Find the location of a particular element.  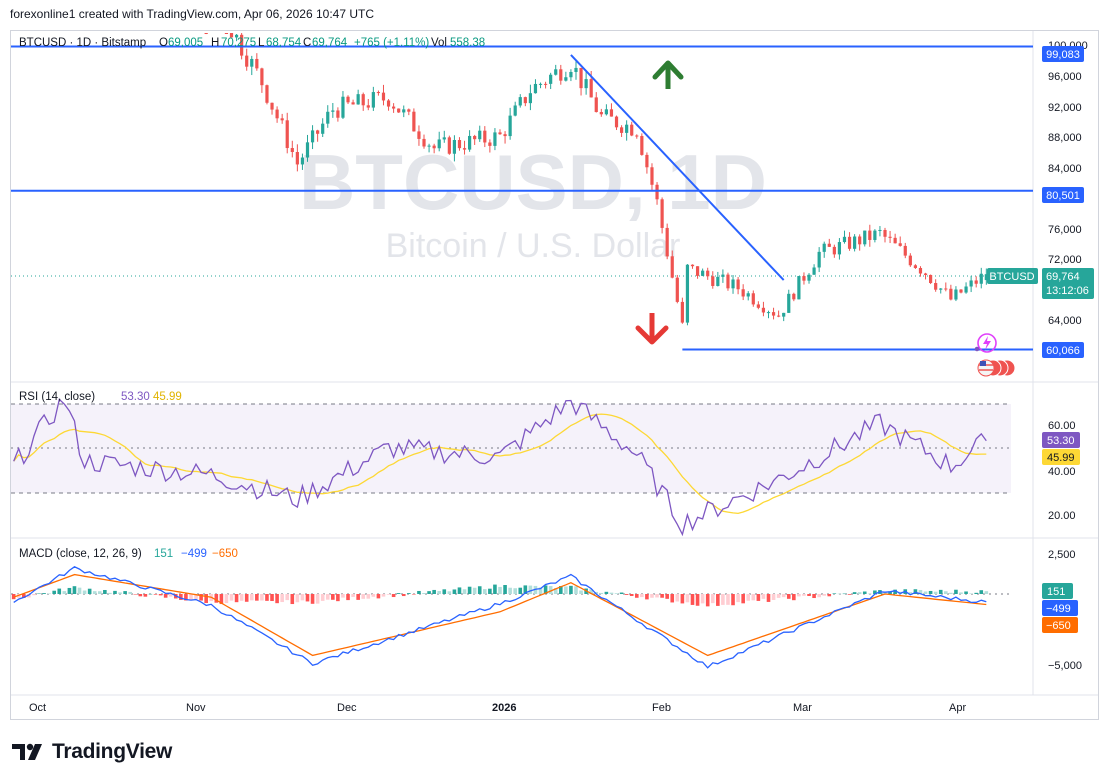

svg-text: 13:12:06 is located at coordinates (1067, 291).